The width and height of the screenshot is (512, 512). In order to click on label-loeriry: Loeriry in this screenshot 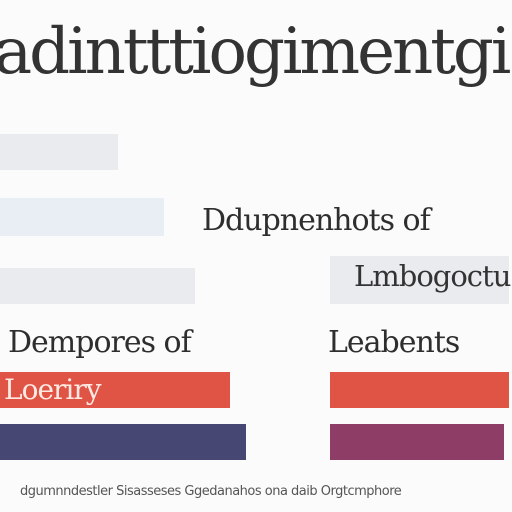, I will do `click(53, 389)`.